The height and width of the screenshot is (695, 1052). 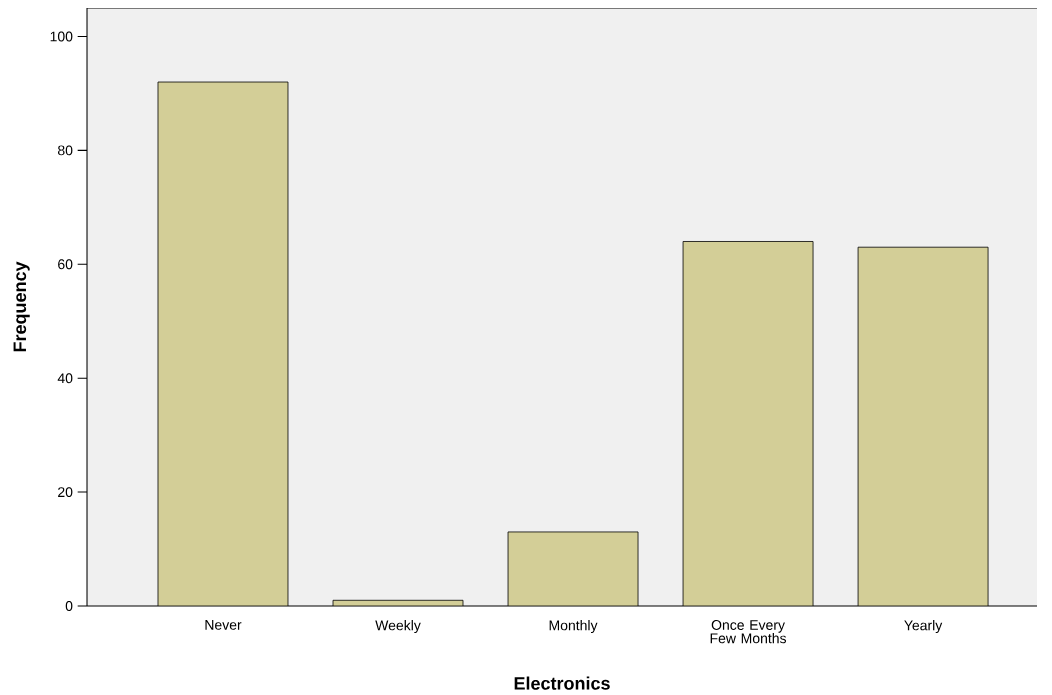 What do you see at coordinates (65, 150) in the screenshot?
I see `y-tick-label: 80` at bounding box center [65, 150].